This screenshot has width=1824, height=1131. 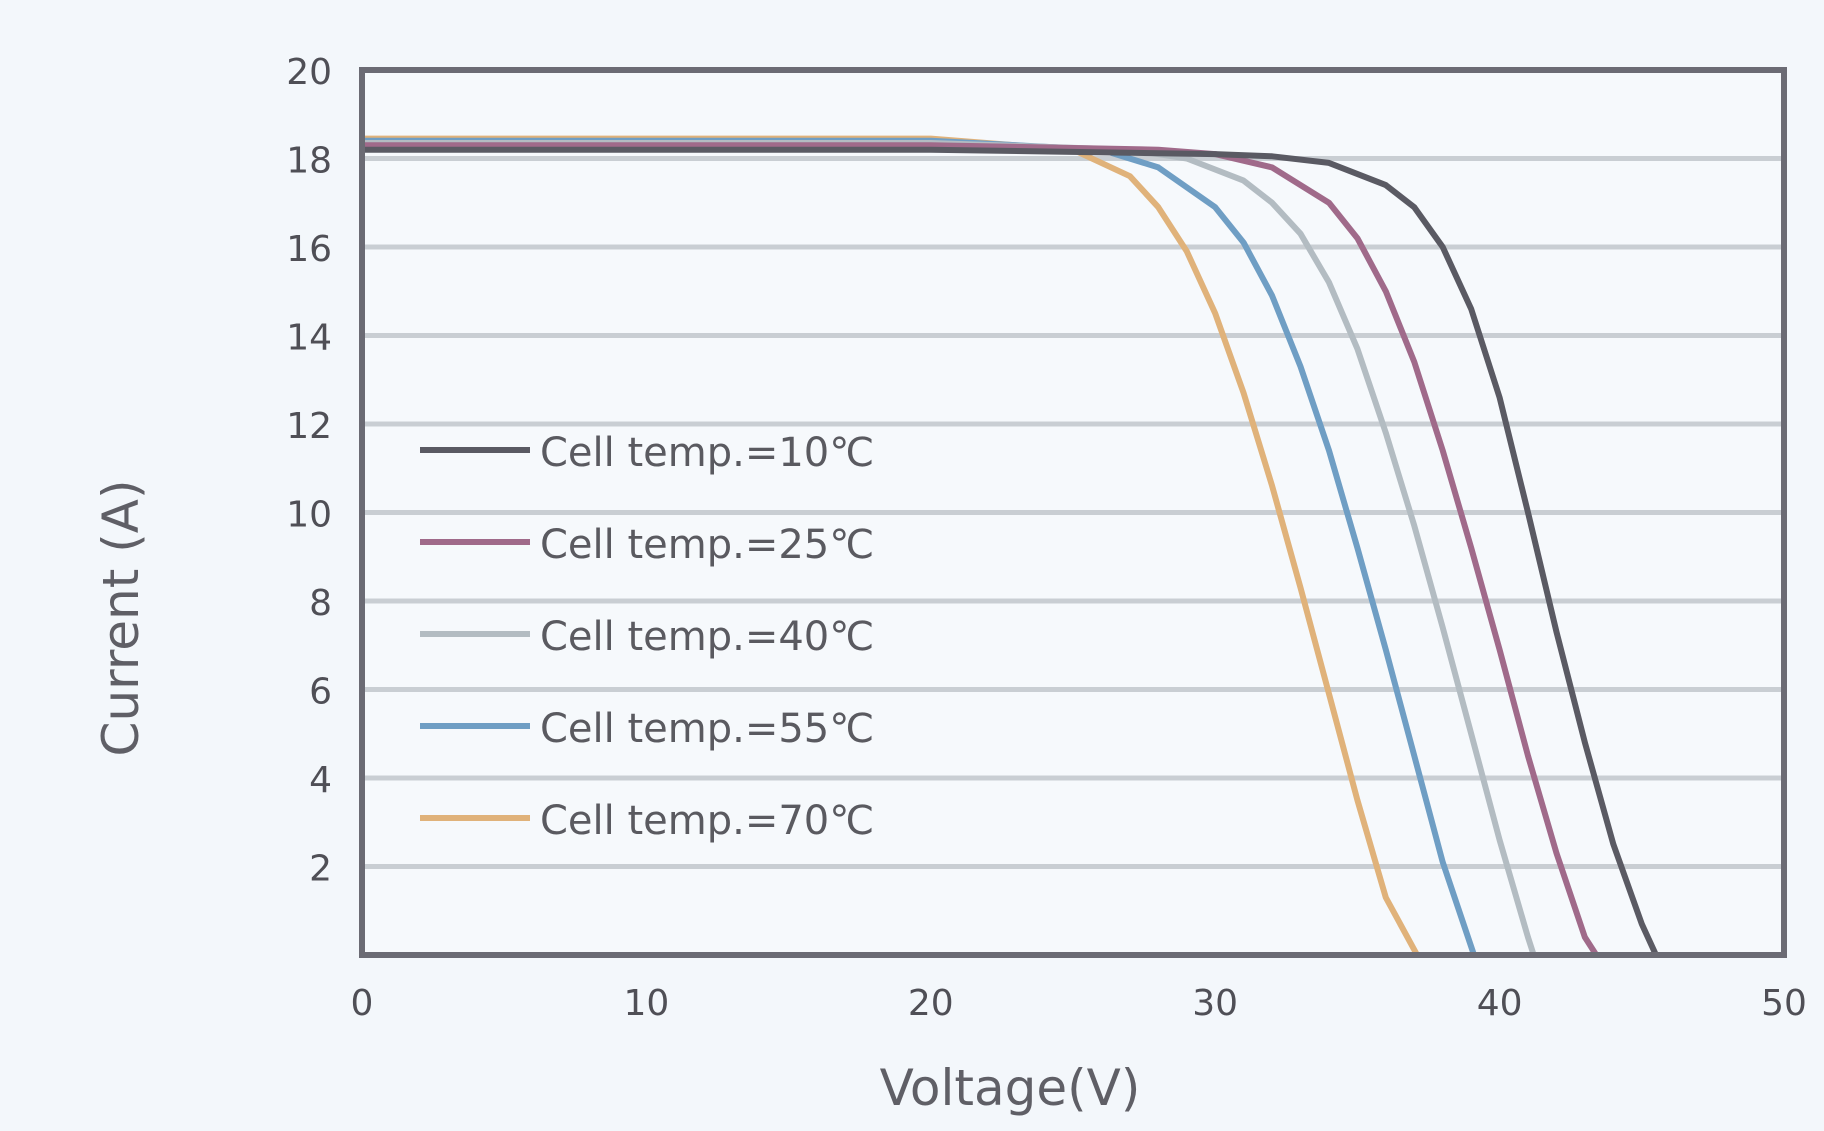 What do you see at coordinates (309, 338) in the screenshot?
I see `y-tick-label: 14` at bounding box center [309, 338].